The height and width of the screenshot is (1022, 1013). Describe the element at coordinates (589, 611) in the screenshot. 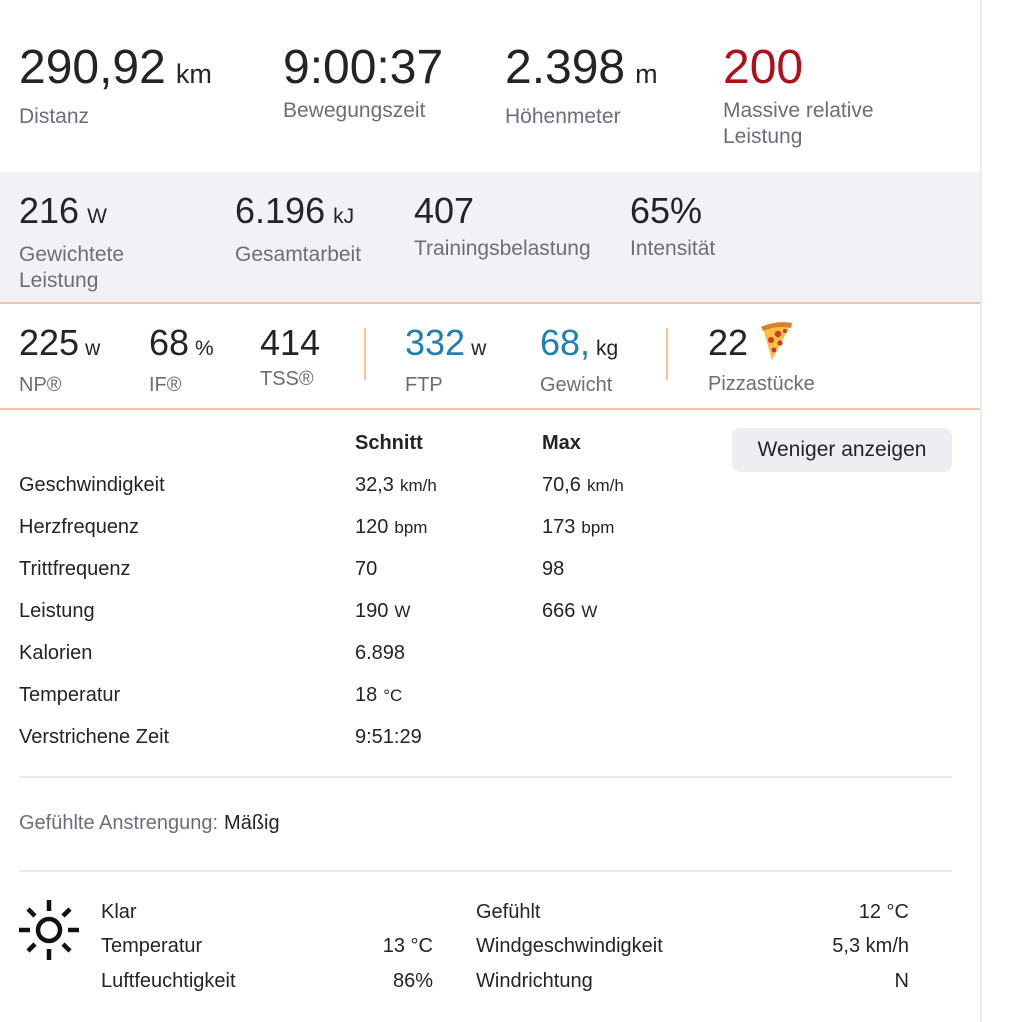

I see `max-unit: W` at that location.